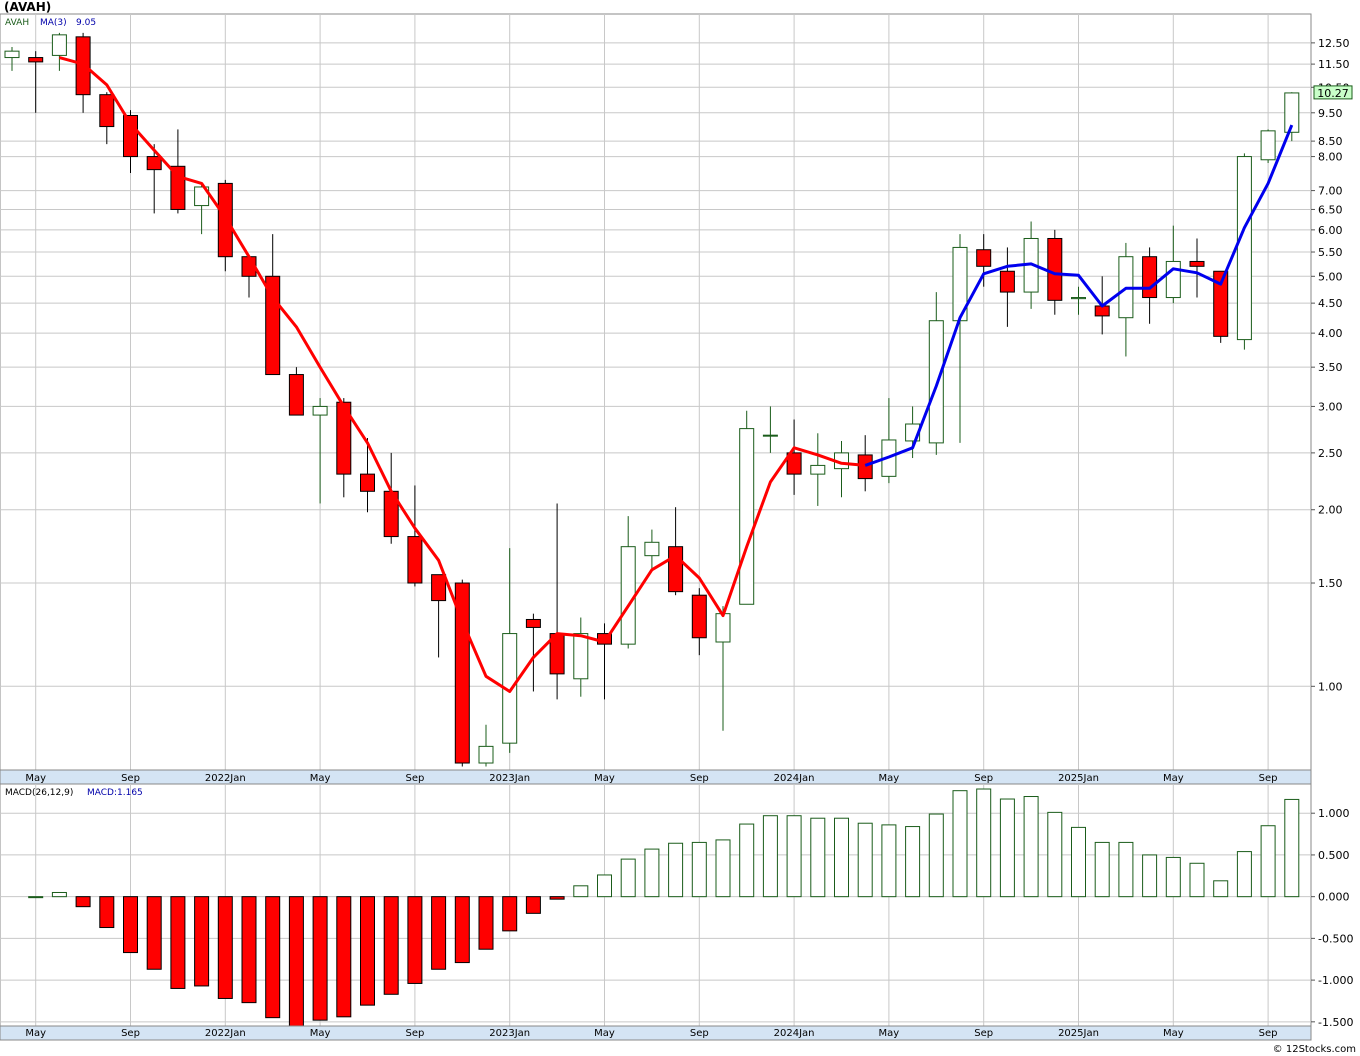  I want to click on macd-y-axis: 1.000 0.500 0.000 -0.500 -1.000 -1.500, so click(1332, 918).